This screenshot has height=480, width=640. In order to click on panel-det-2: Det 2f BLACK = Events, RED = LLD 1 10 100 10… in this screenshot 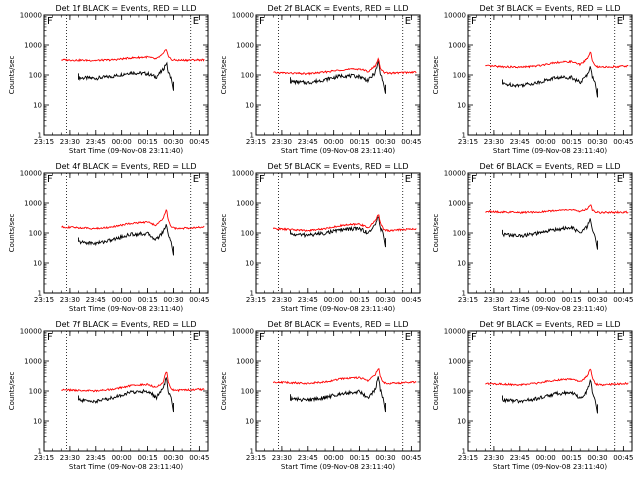, I will do `click(320, 79)`.